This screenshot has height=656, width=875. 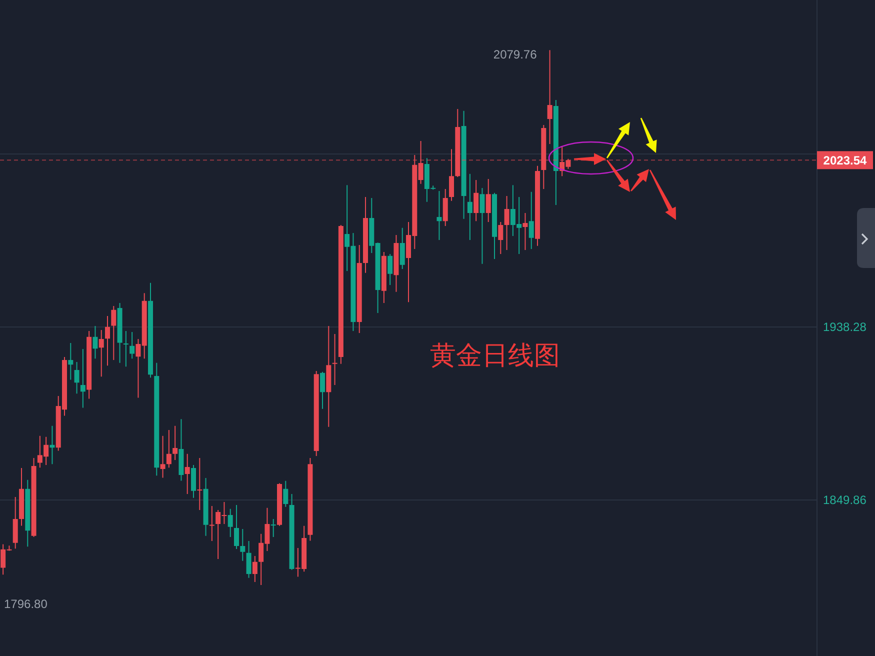 What do you see at coordinates (515, 54) in the screenshot?
I see `annotation: 2079.76` at bounding box center [515, 54].